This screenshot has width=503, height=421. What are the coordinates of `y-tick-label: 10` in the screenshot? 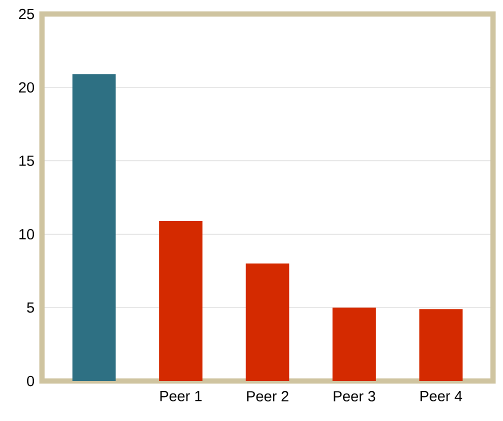 It's located at (26, 234).